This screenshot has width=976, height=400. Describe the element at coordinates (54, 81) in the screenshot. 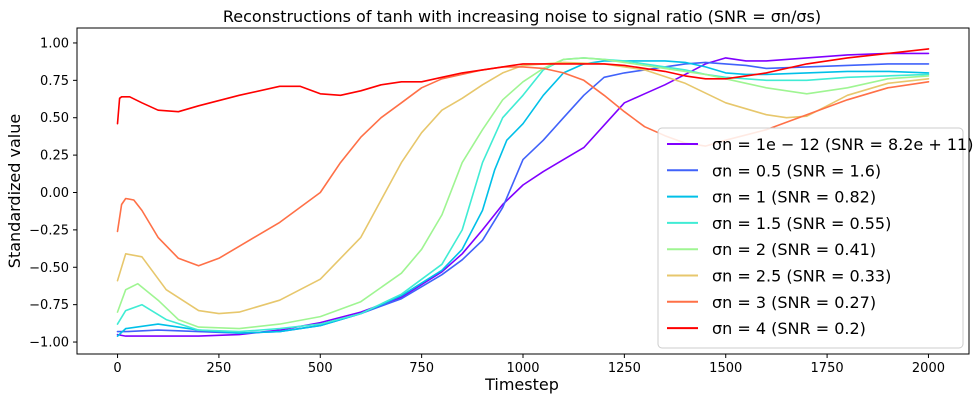

I see `y-tick-label: 0.75` at that location.